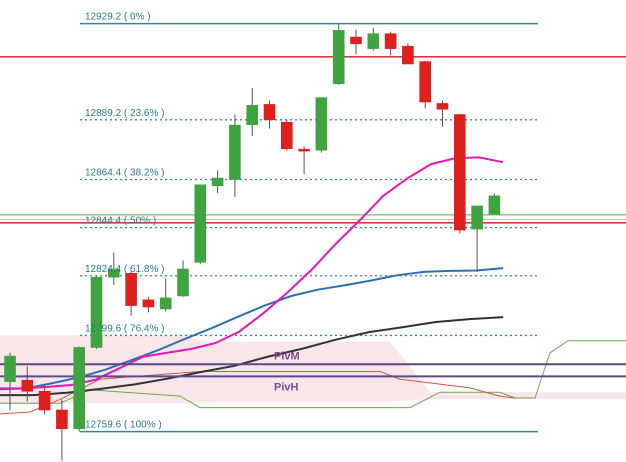 Image resolution: width=626 pixels, height=462 pixels. What do you see at coordinates (125, 113) in the screenshot?
I see `fib-label-1: 12889.2 ( 23.6% )` at bounding box center [125, 113].